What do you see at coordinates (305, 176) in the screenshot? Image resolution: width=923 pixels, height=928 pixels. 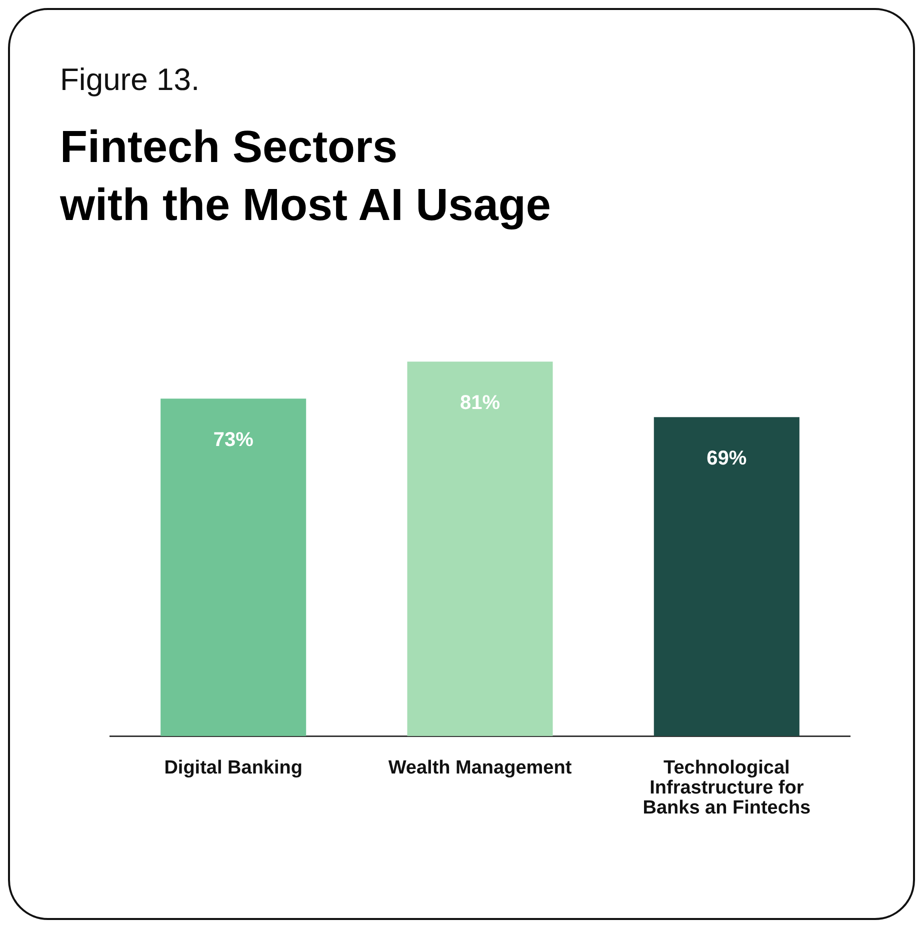 I see `chart-title: Fintech Sectors with the Most AI Usage` at bounding box center [305, 176].